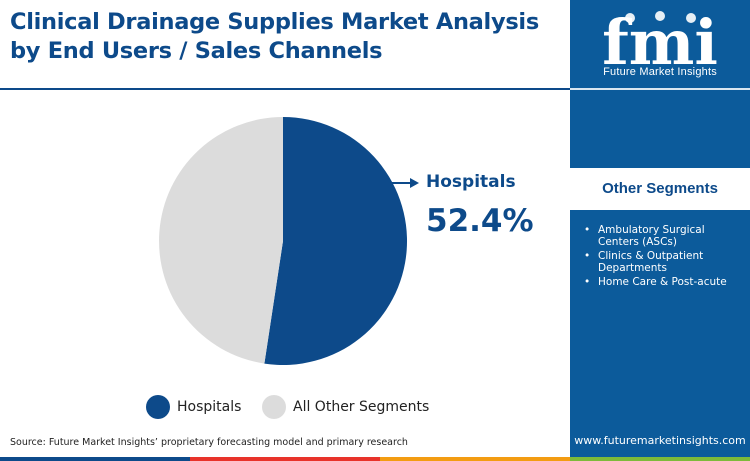 The height and width of the screenshot is (461, 750). What do you see at coordinates (221, 240) in the screenshot?
I see `pie-slice-all-other-segments` at bounding box center [221, 240].